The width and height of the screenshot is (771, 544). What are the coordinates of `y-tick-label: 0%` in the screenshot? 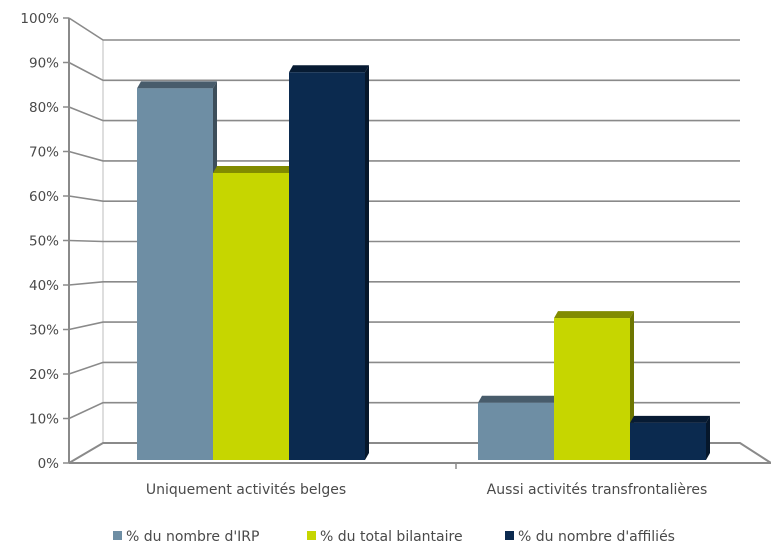 It's located at (49, 464).